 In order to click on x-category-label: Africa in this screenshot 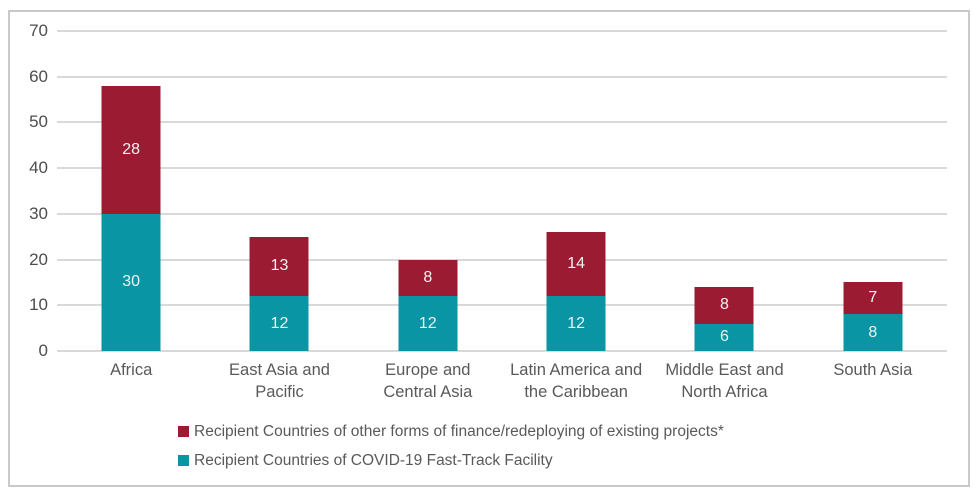, I will do `click(131, 370)`.